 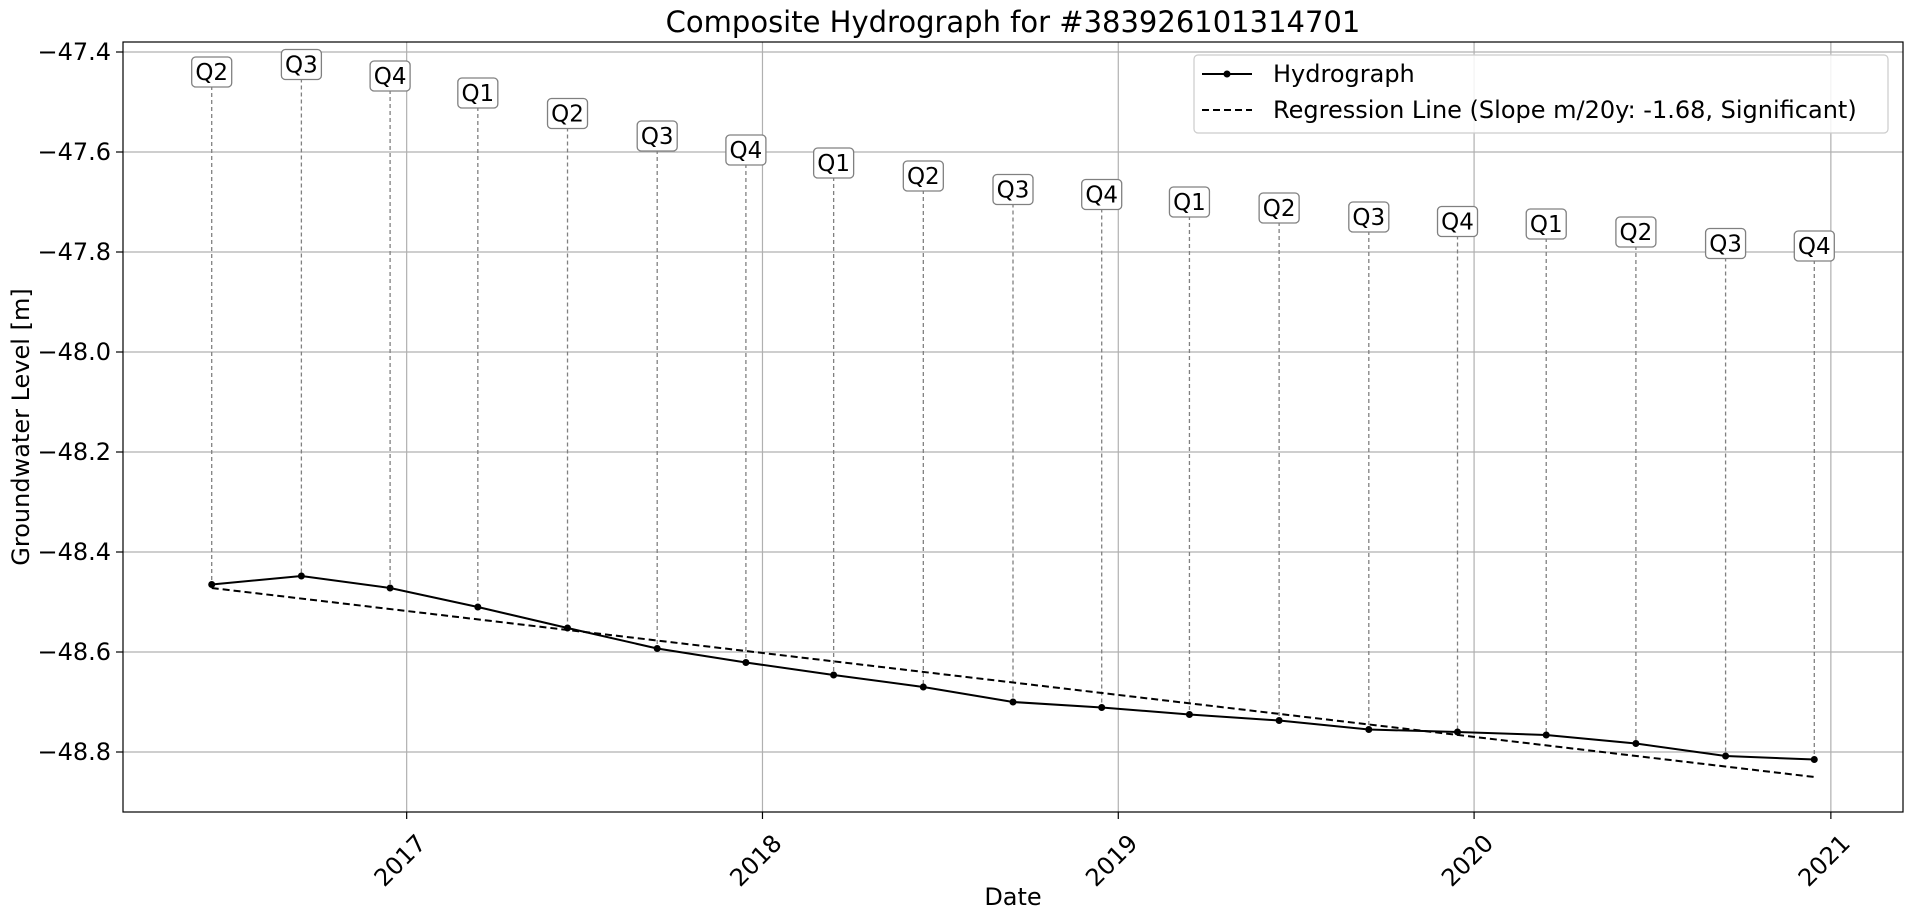 I want to click on x-tick-label: 2017, so click(x=400, y=860).